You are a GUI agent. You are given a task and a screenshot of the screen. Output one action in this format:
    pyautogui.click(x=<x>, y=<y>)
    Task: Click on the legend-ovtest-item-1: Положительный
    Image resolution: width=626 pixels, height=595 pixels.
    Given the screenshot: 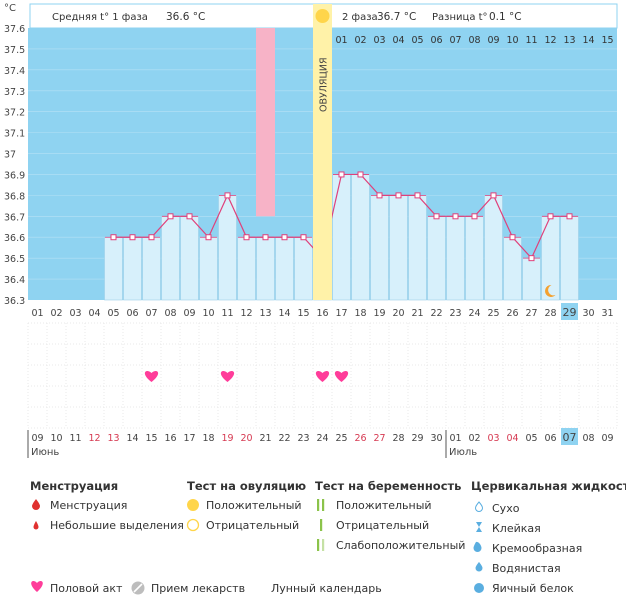 What is the action you would take?
    pyautogui.click(x=254, y=505)
    